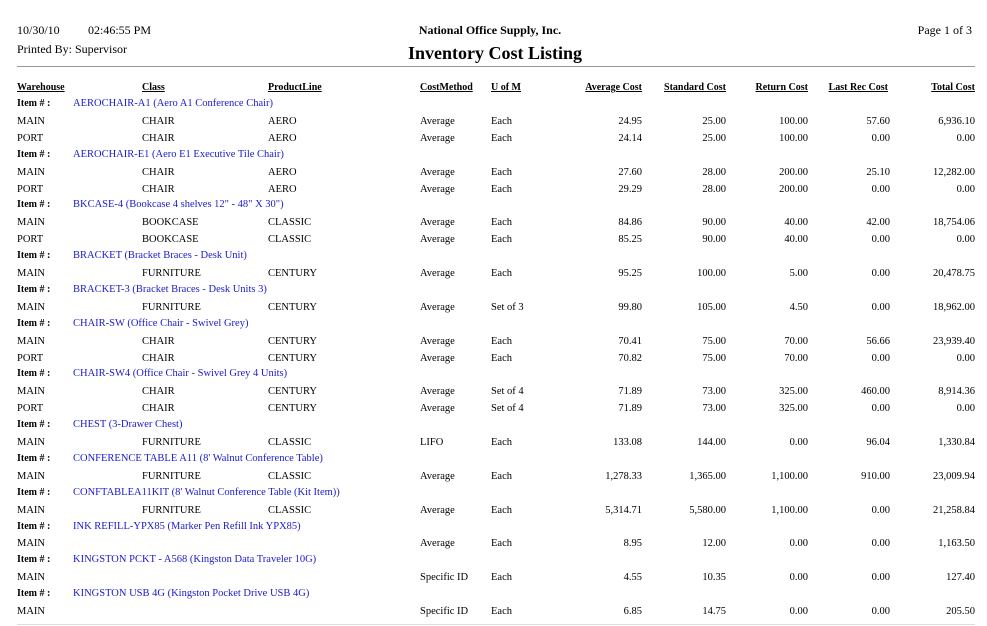  I want to click on cell: 25.10, so click(878, 172).